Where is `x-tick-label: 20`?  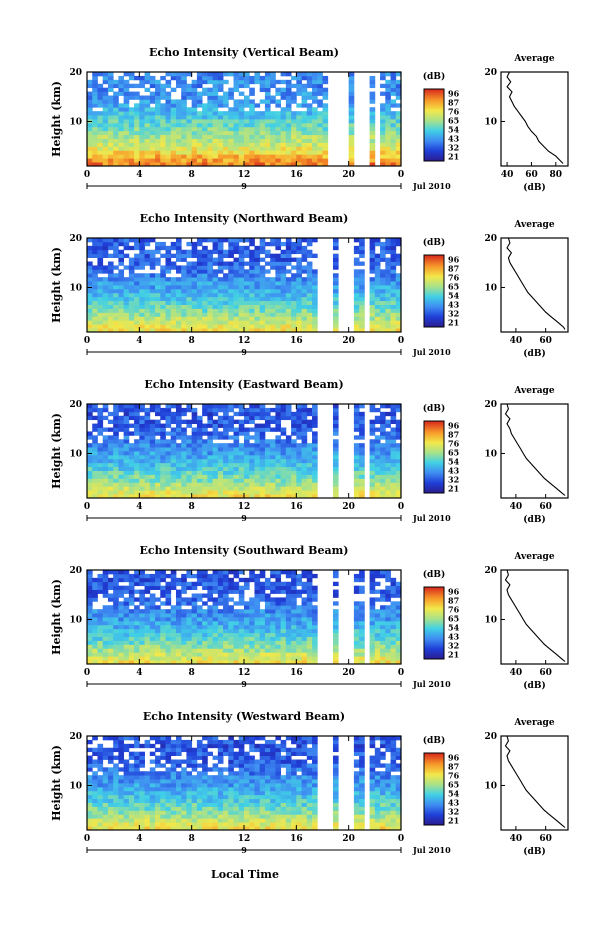
x-tick-label: 20 is located at coordinates (348, 175).